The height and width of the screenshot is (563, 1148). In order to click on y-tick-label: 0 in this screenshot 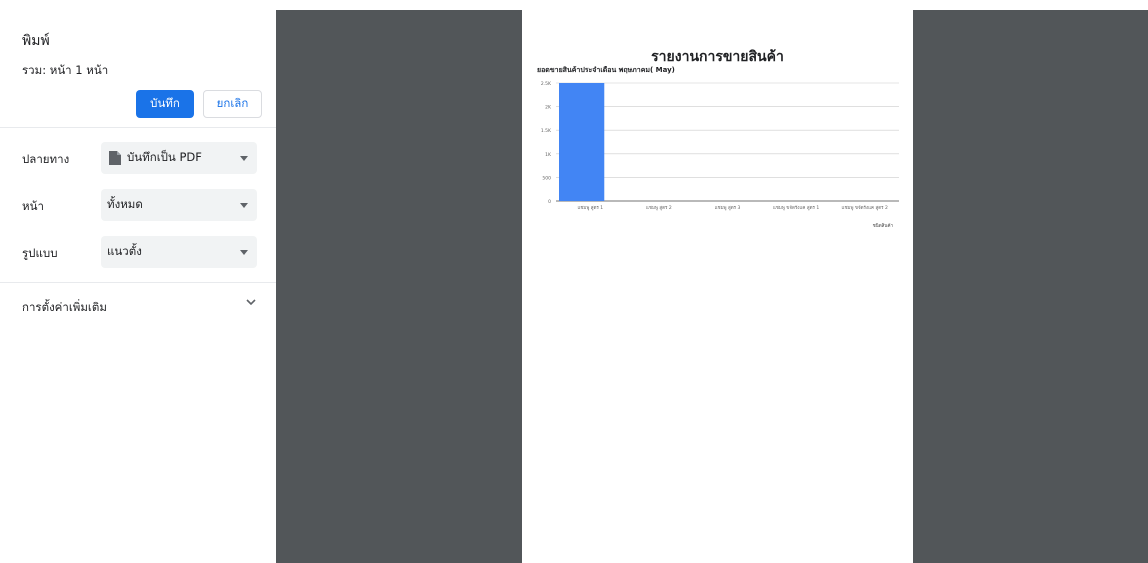, I will do `click(549, 202)`.